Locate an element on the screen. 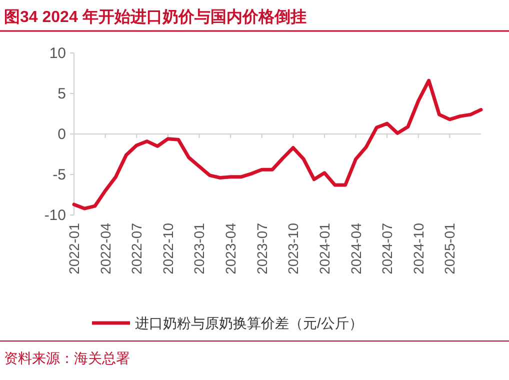 The height and width of the screenshot is (380, 509). x-tick-label: 2023-01 is located at coordinates (199, 248).